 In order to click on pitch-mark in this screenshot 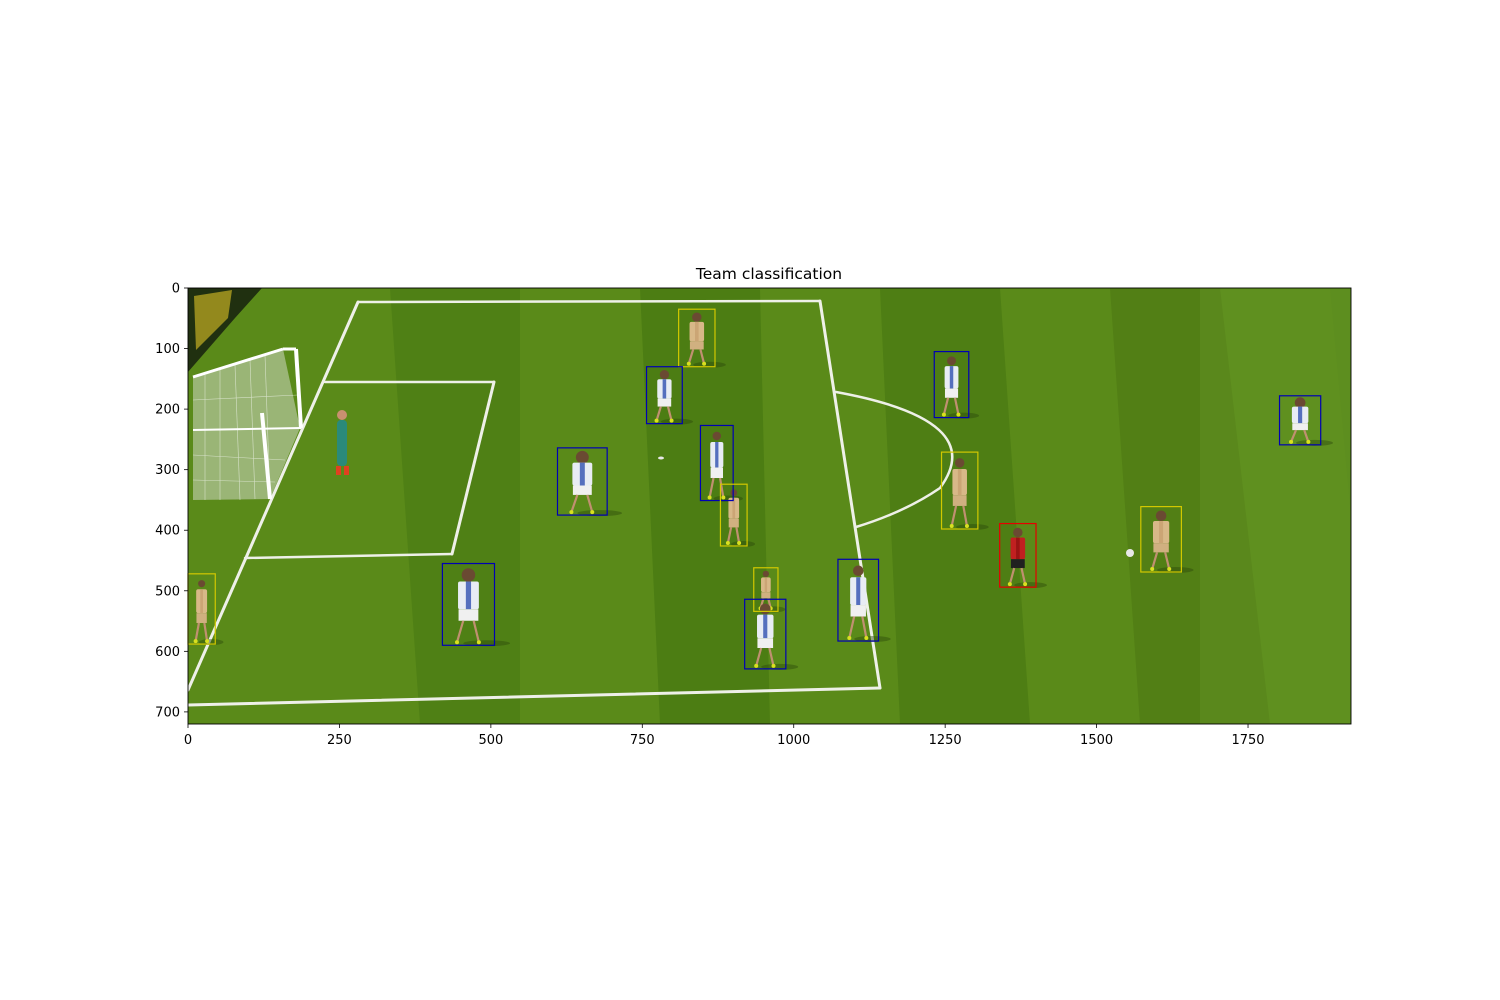, I will do `click(661, 458)`.